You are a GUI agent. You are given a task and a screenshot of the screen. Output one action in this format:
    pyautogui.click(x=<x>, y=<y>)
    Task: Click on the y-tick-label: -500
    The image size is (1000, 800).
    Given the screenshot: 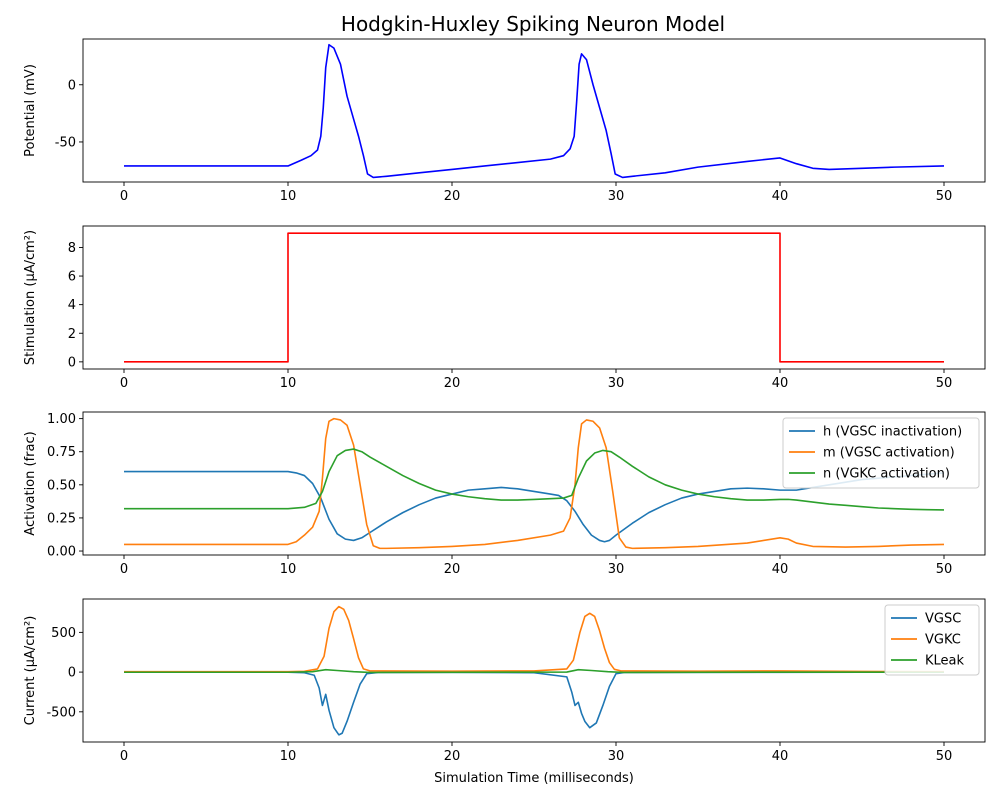 What is the action you would take?
    pyautogui.click(x=61, y=712)
    